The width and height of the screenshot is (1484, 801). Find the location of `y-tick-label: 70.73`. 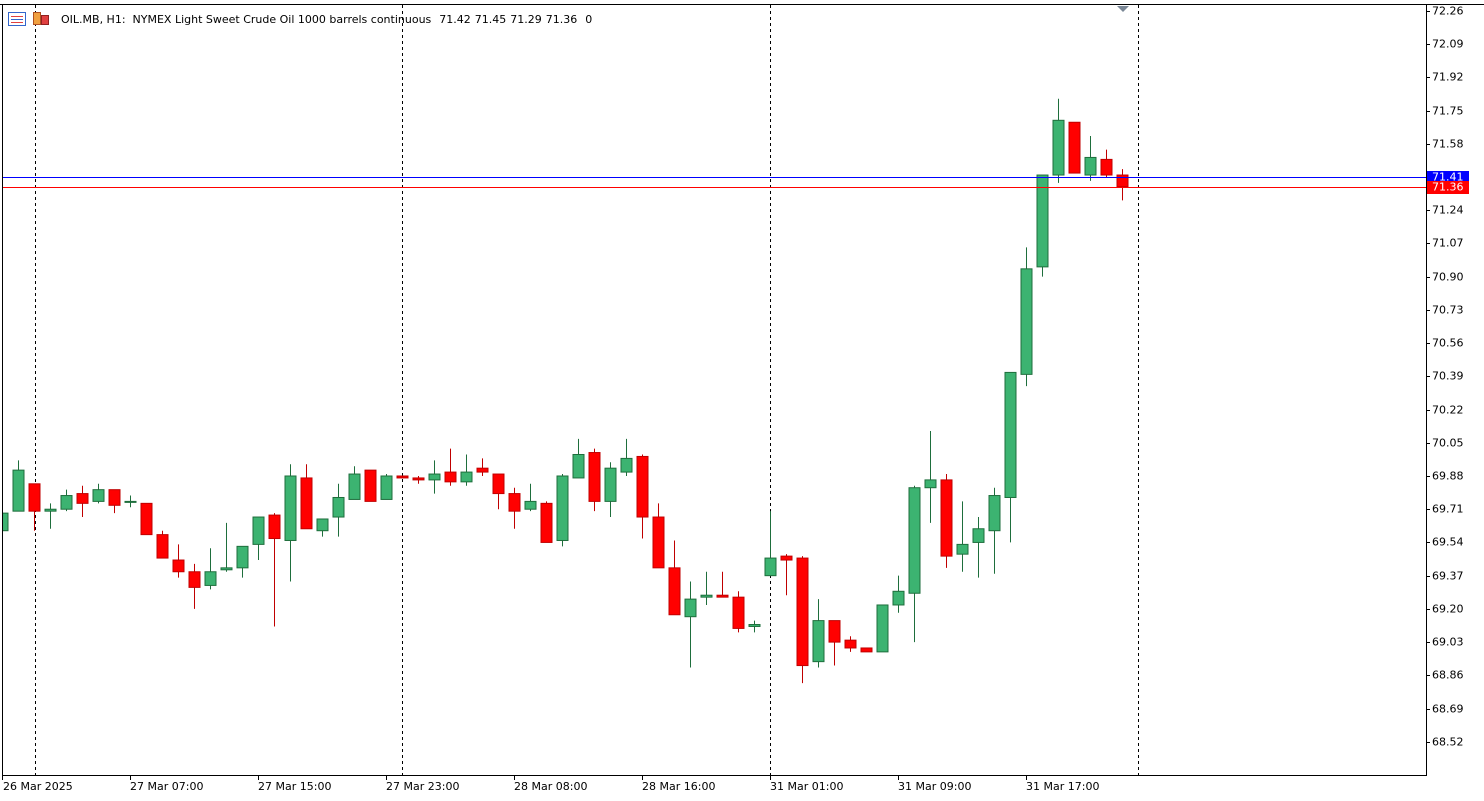

y-tick-label: 70.73 is located at coordinates (1448, 310).